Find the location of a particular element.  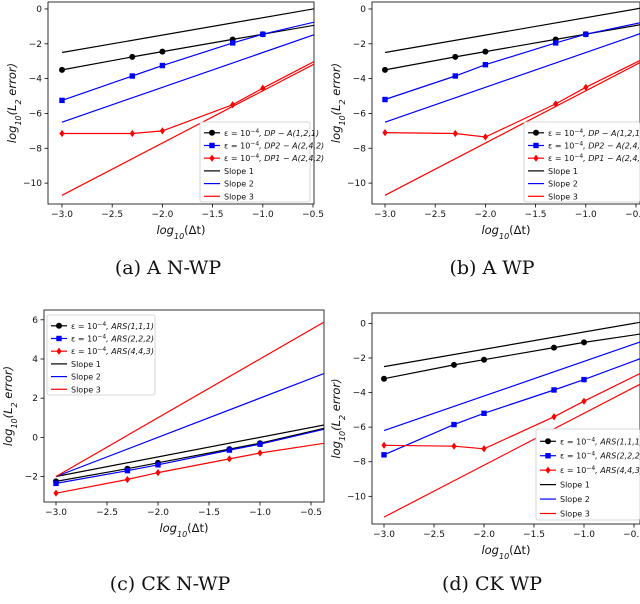

x-axis-label-sub: 10 is located at coordinates (179, 236).